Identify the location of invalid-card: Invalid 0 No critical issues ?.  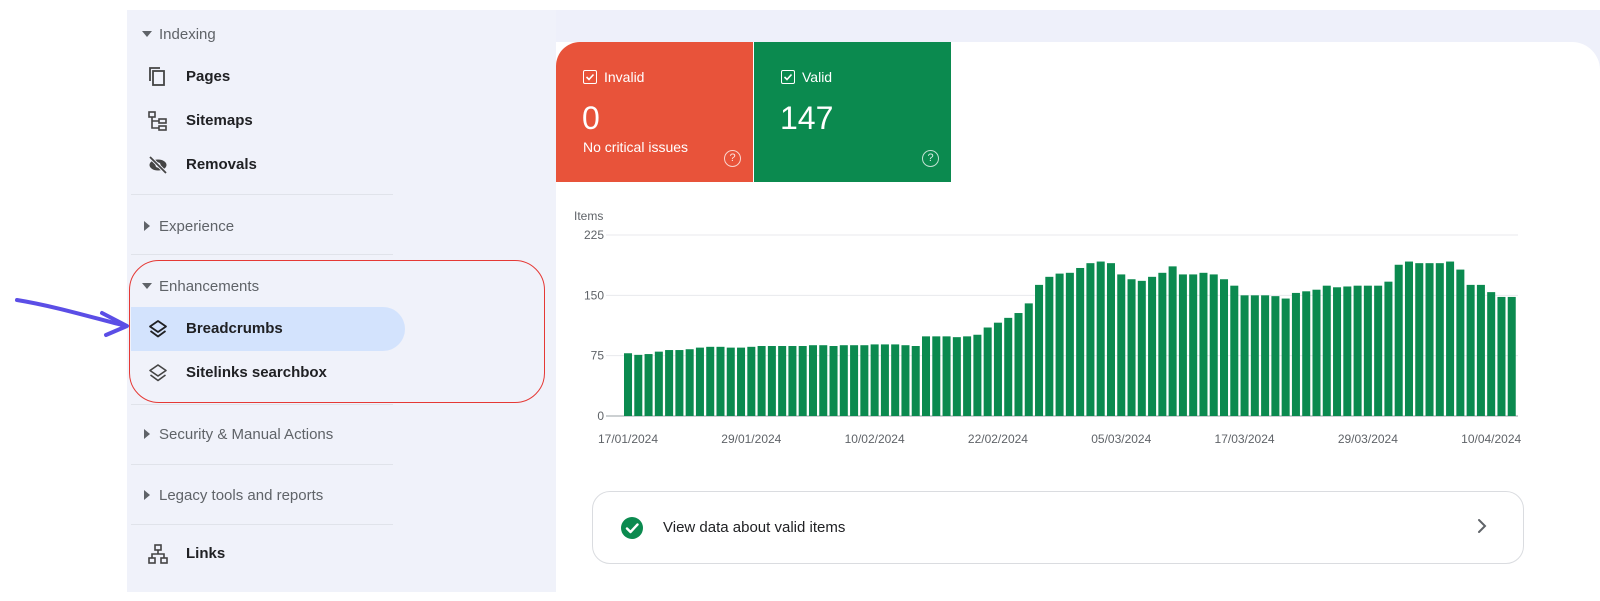
(654, 112).